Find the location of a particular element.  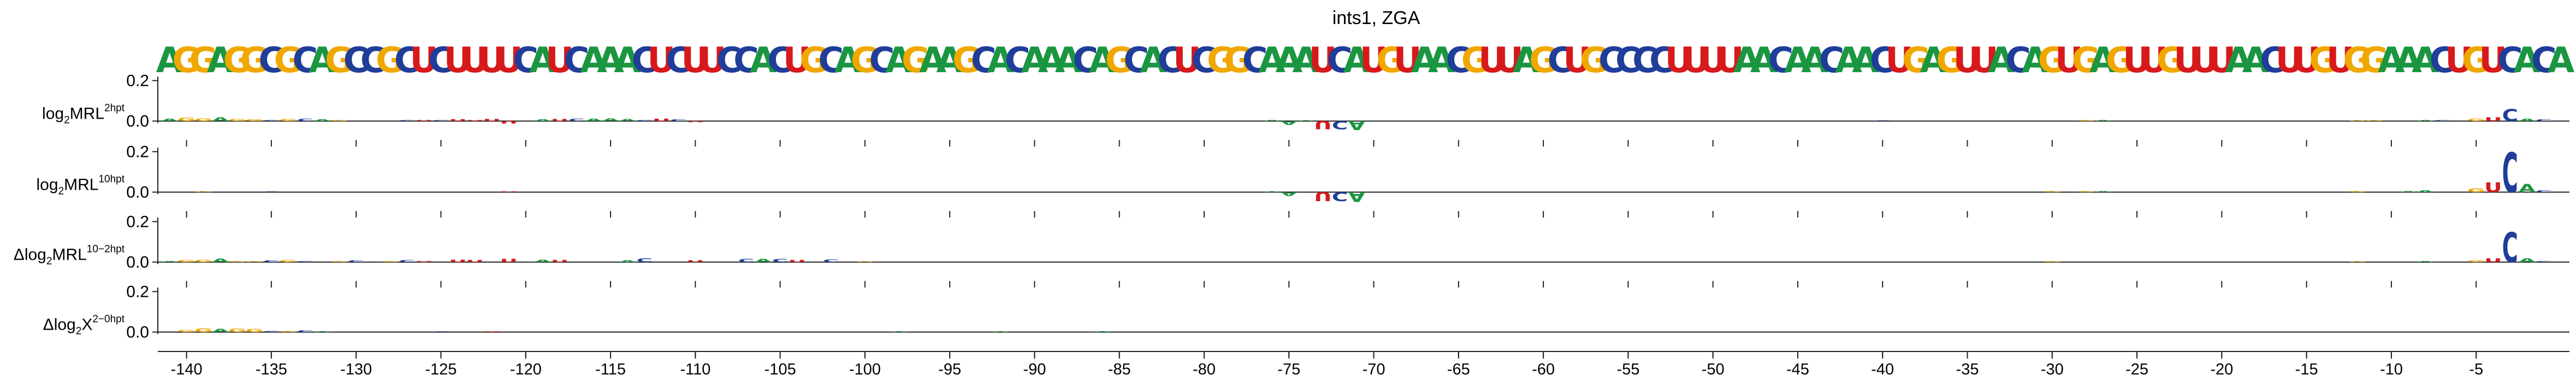

y-axis-label: log2MRL10hpt is located at coordinates (80, 185).